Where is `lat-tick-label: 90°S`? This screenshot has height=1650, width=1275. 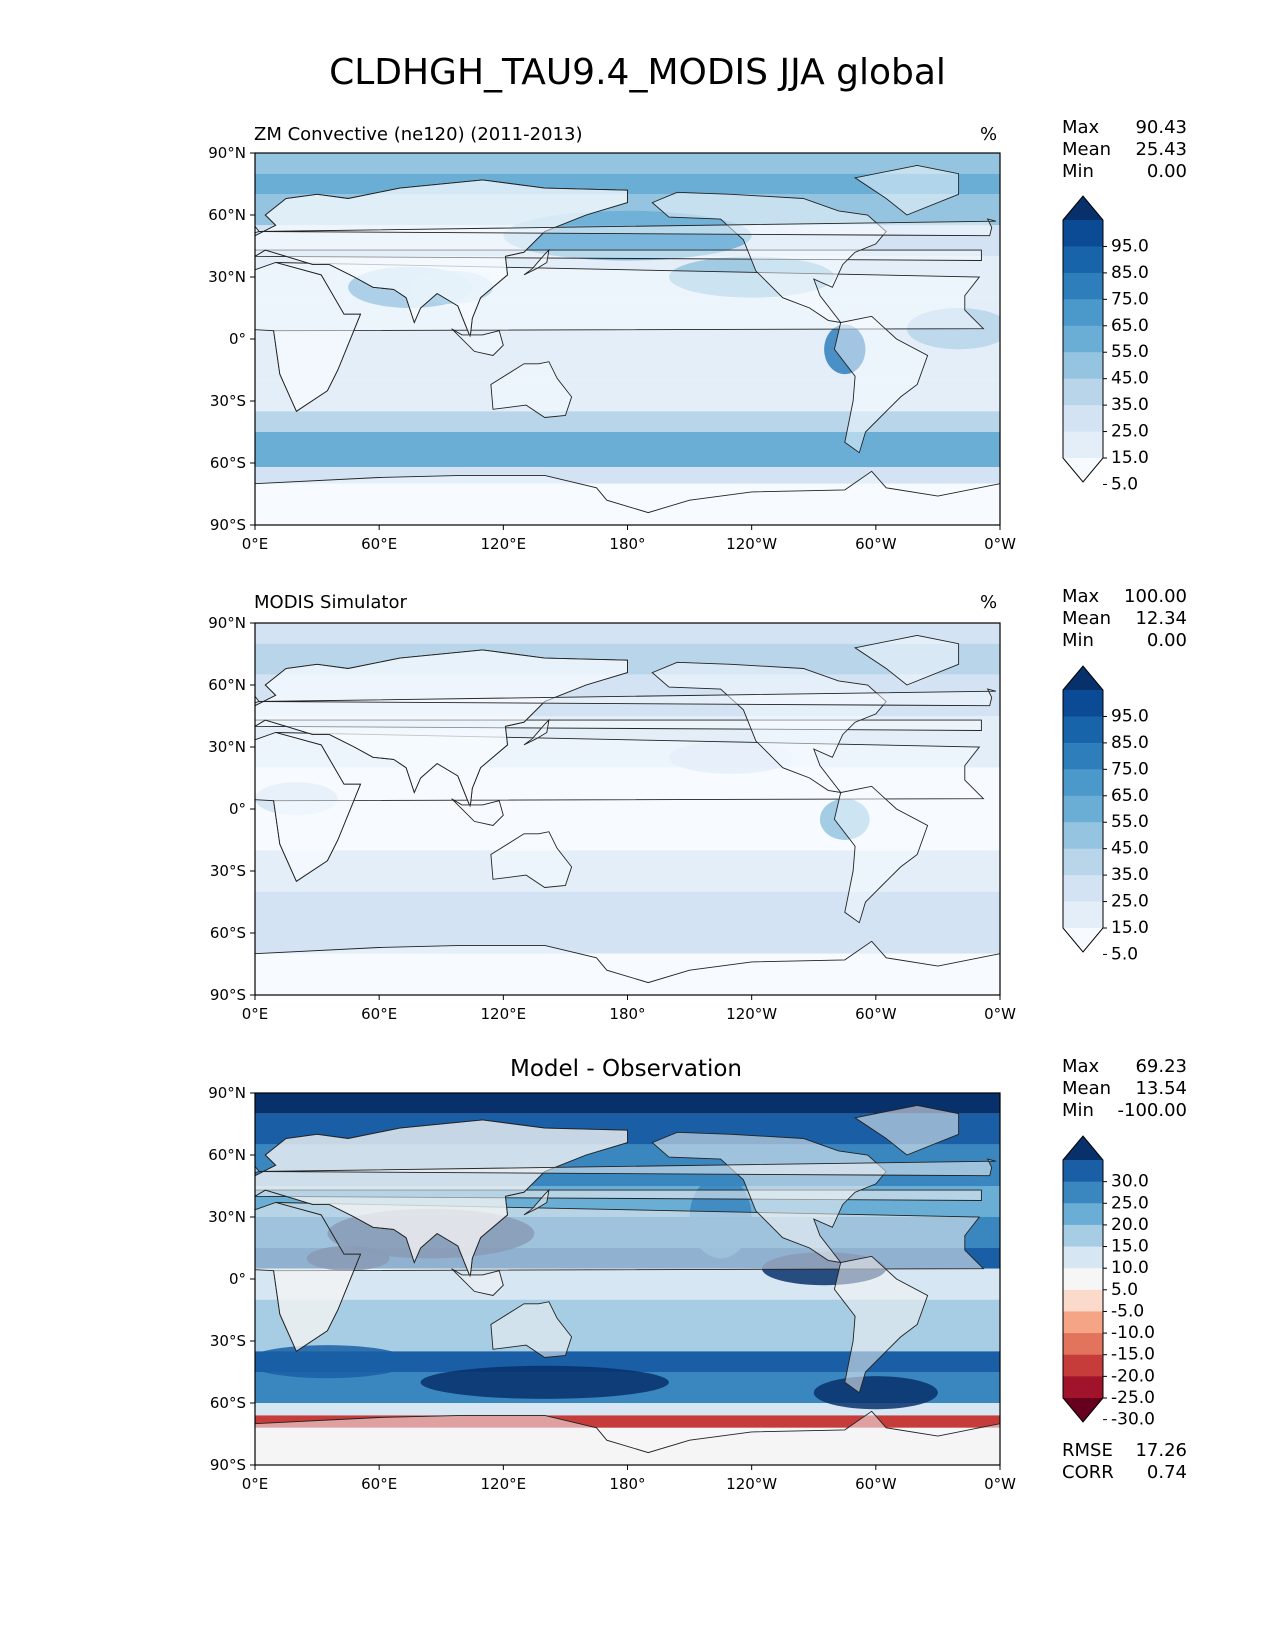 lat-tick-label: 90°S is located at coordinates (228, 995).